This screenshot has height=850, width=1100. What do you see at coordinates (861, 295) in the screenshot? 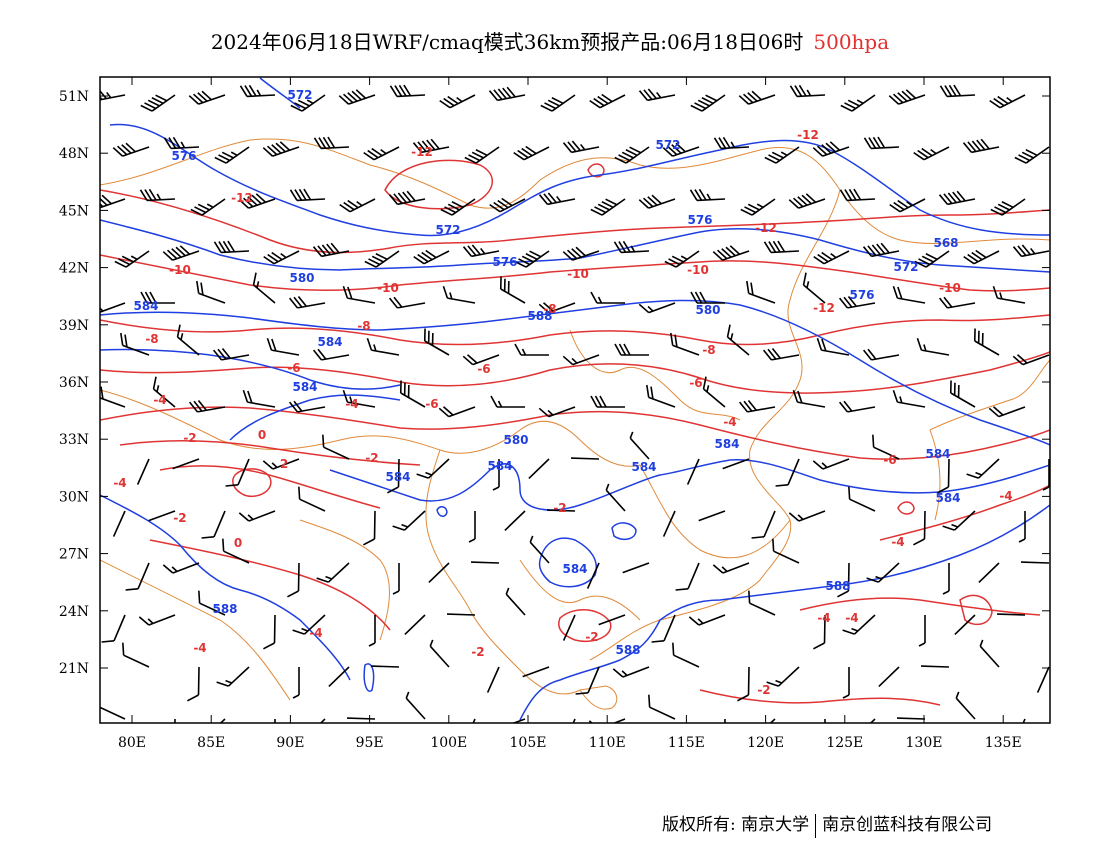
I see `height-contour-label: 576` at bounding box center [861, 295].